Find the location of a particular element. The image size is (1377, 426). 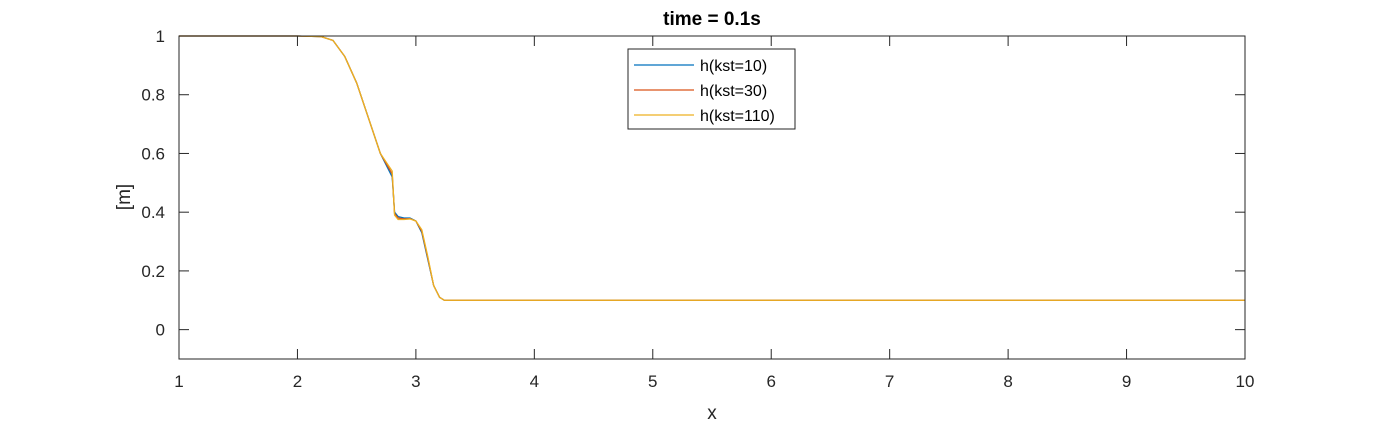

legend-label-kst-110: h(kst=110) is located at coordinates (737, 116).